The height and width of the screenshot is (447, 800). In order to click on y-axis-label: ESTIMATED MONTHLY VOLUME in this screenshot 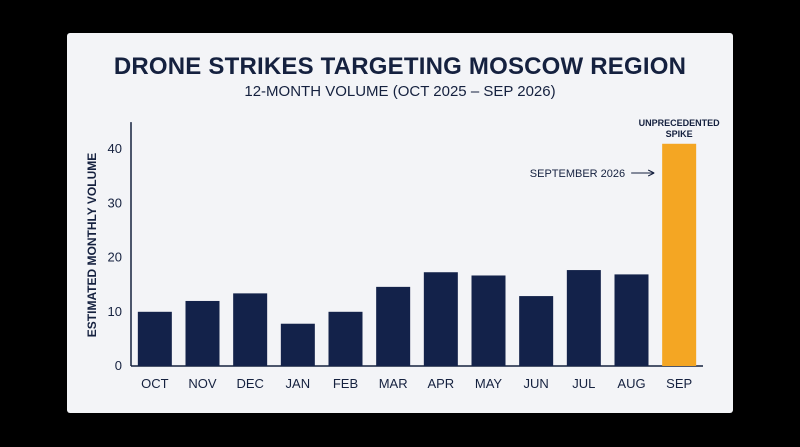, I will do `click(92, 245)`.